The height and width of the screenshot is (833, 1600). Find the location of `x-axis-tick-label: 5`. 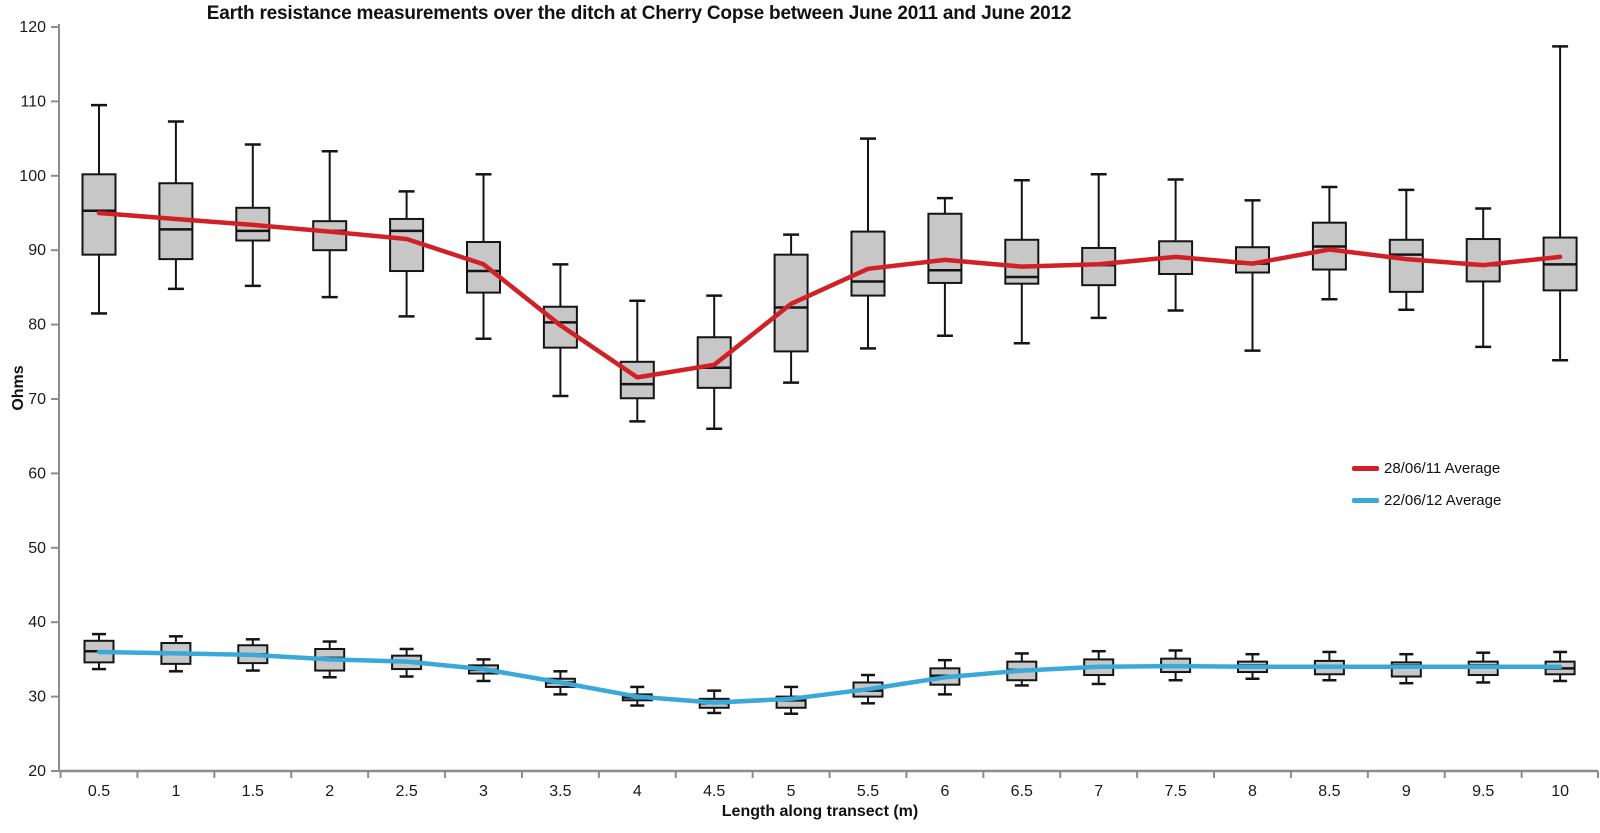

x-axis-tick-label: 5 is located at coordinates (791, 791).